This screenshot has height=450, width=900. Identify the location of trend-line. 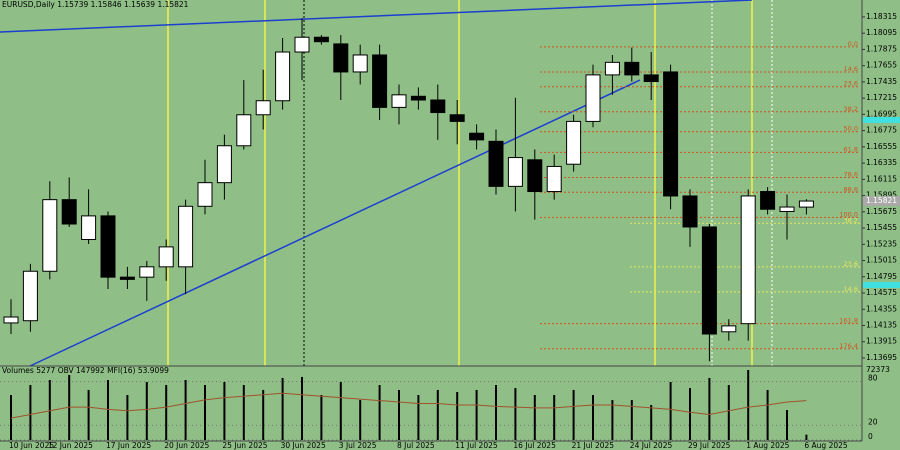
(376, 16).